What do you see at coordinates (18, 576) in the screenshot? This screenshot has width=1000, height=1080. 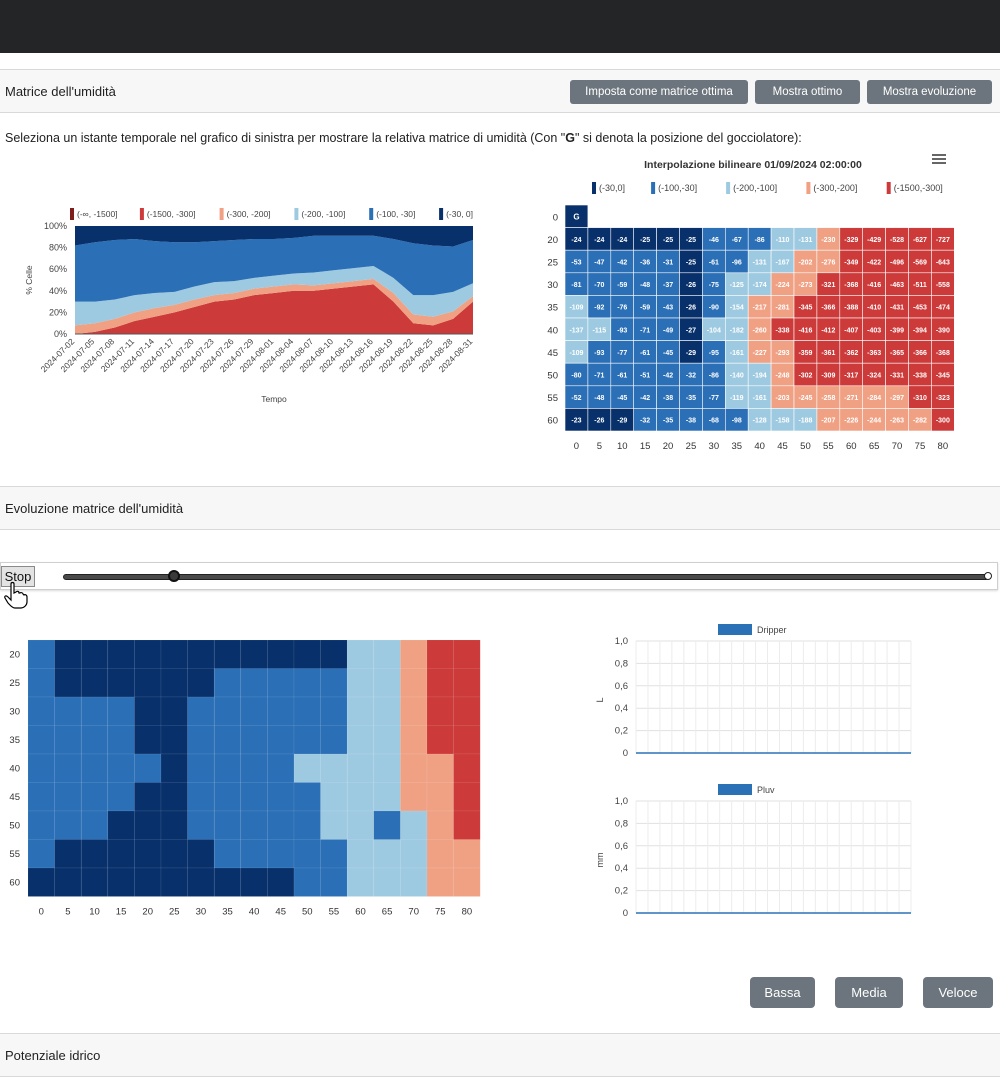 I see `stop-button: Stop` at bounding box center [18, 576].